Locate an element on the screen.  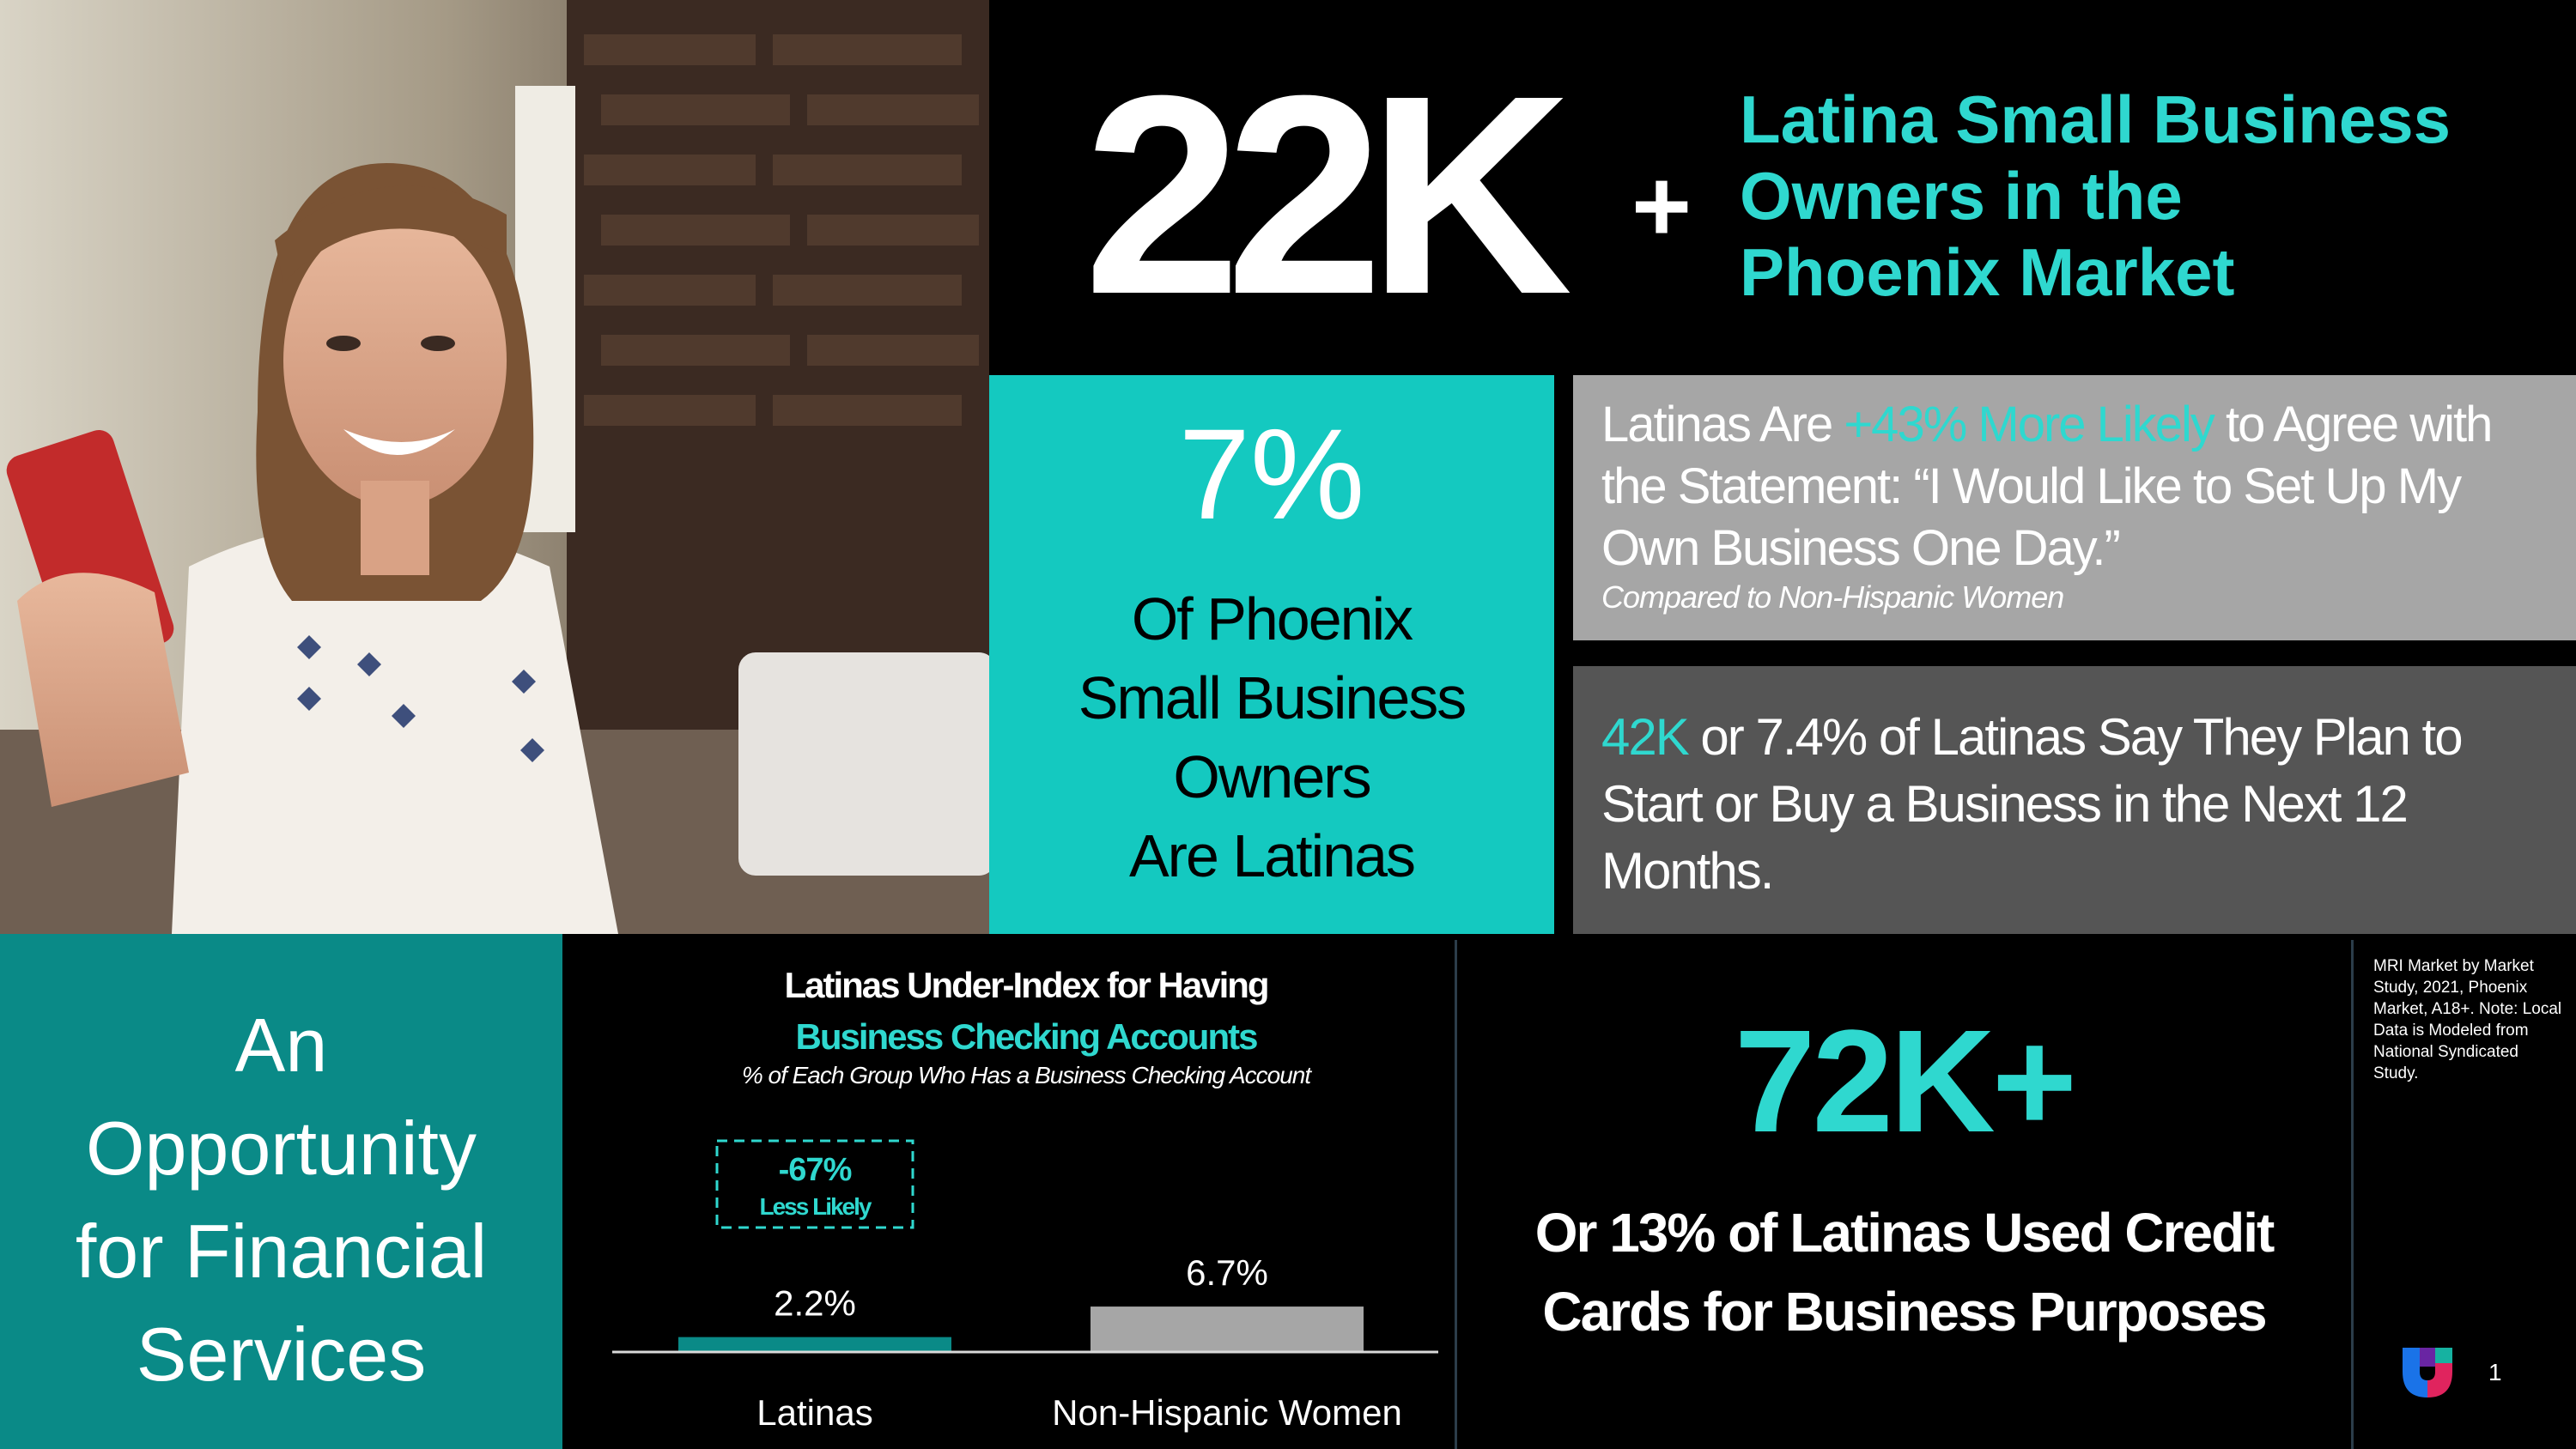
bar-non-hispanic-women is located at coordinates (1228, 1329).